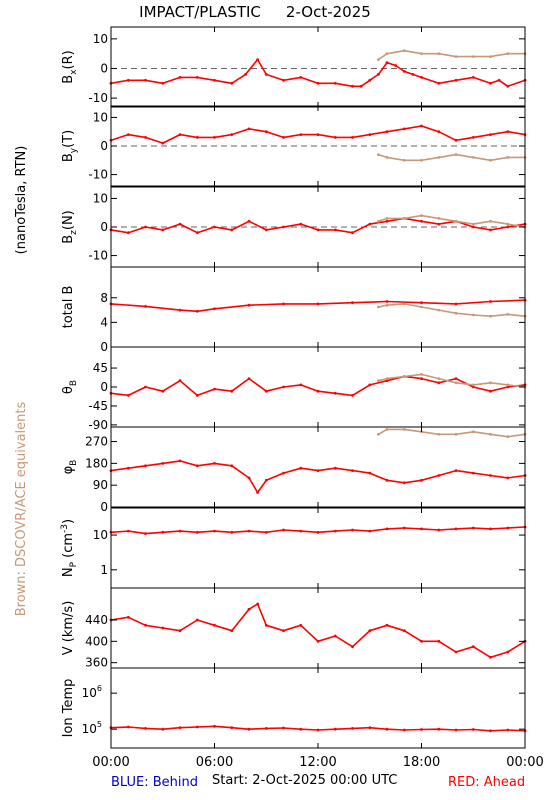 The height and width of the screenshot is (800, 550). I want to click on panel-1: 10 0 -10 Bx(R), so click(294, 67).